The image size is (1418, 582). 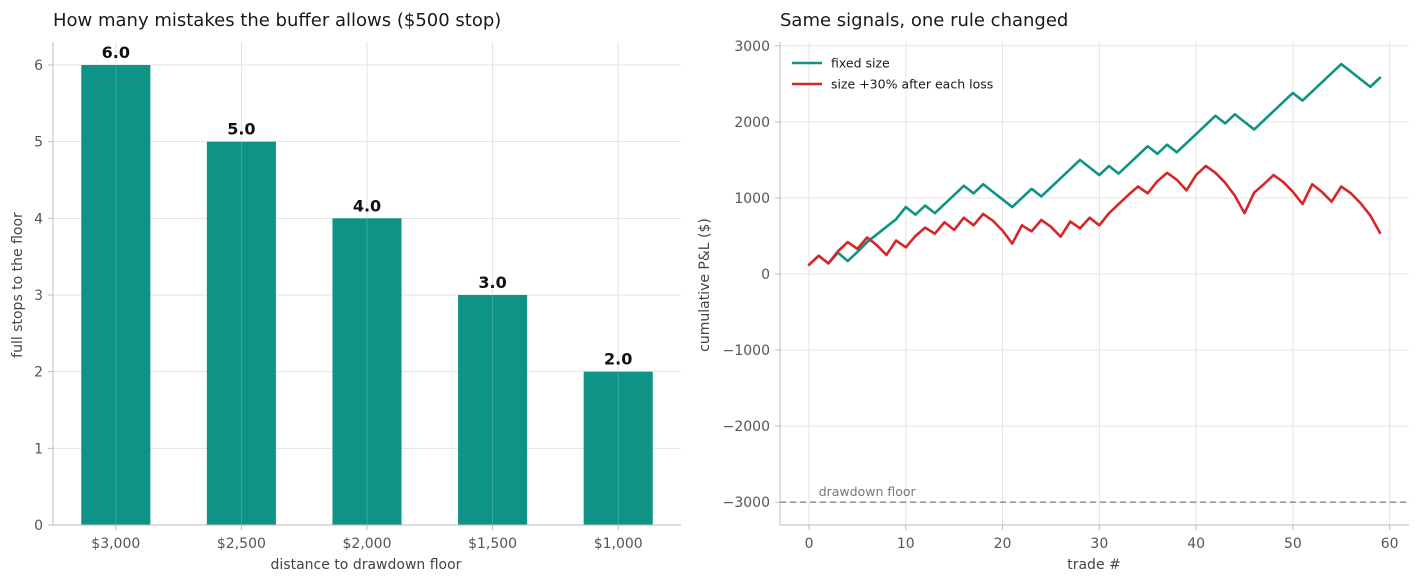 I want to click on bar-chart-ylabel: full stops to the floor, so click(x=18, y=285).